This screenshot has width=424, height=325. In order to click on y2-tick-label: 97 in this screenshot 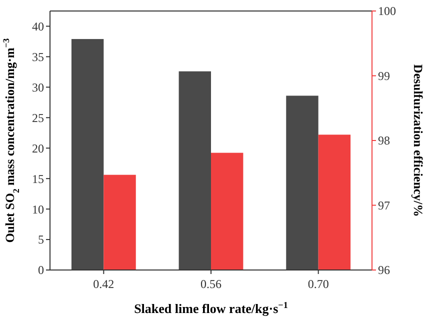, I will do `click(384, 205)`.